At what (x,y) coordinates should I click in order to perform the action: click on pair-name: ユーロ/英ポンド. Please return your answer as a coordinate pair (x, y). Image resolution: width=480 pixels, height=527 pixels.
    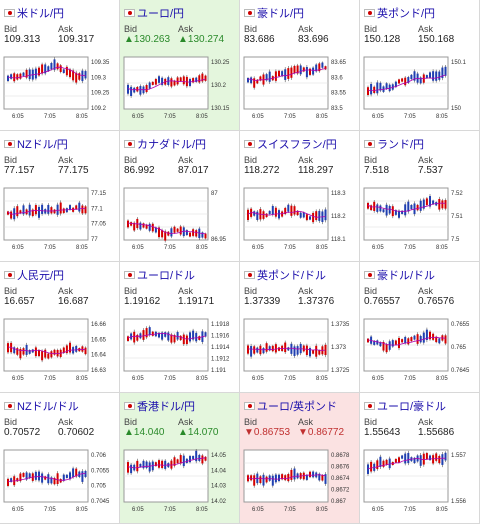
    Looking at the image, I should click on (297, 407).